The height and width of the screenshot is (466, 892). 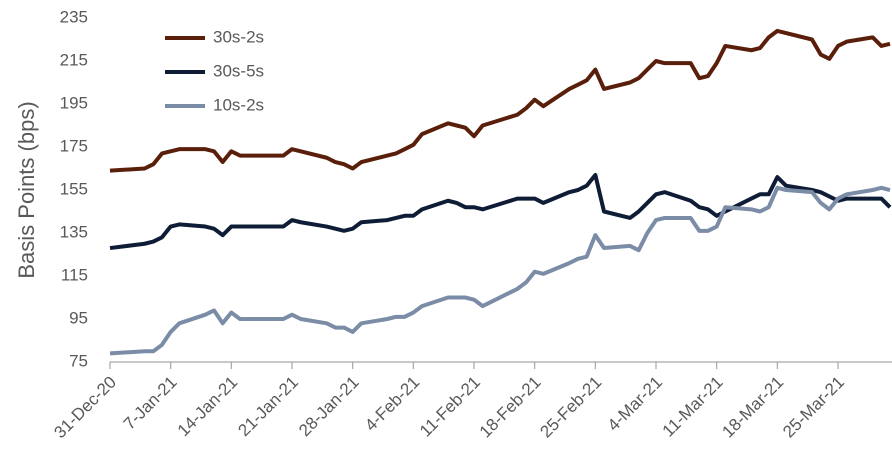 I want to click on x-tick-label: 25-Mar-21, so click(x=813, y=407).